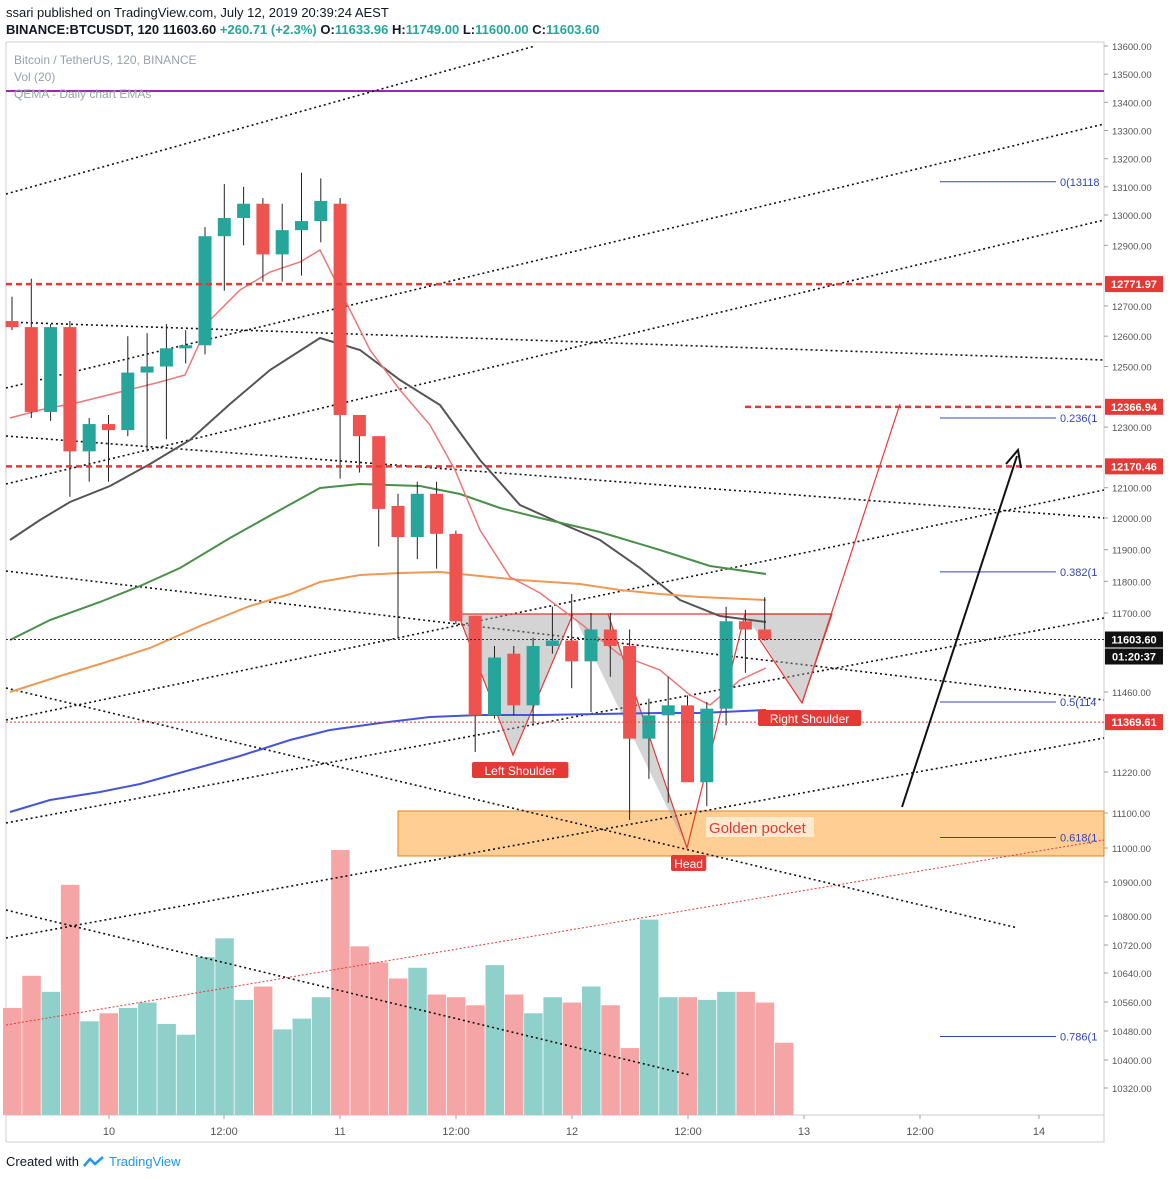 The image size is (1173, 1180). Describe the element at coordinates (1131, 693) in the screenshot. I see `y-tick-label: 11460.00` at that location.